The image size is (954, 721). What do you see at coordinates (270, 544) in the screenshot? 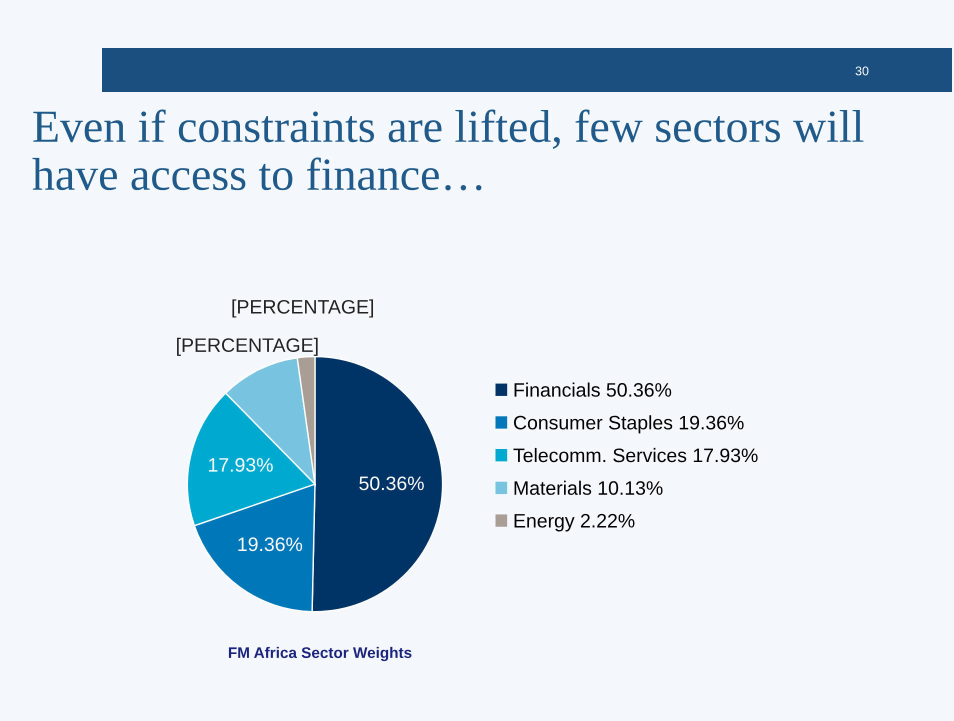
I see `data-label: 19.36%` at bounding box center [270, 544].